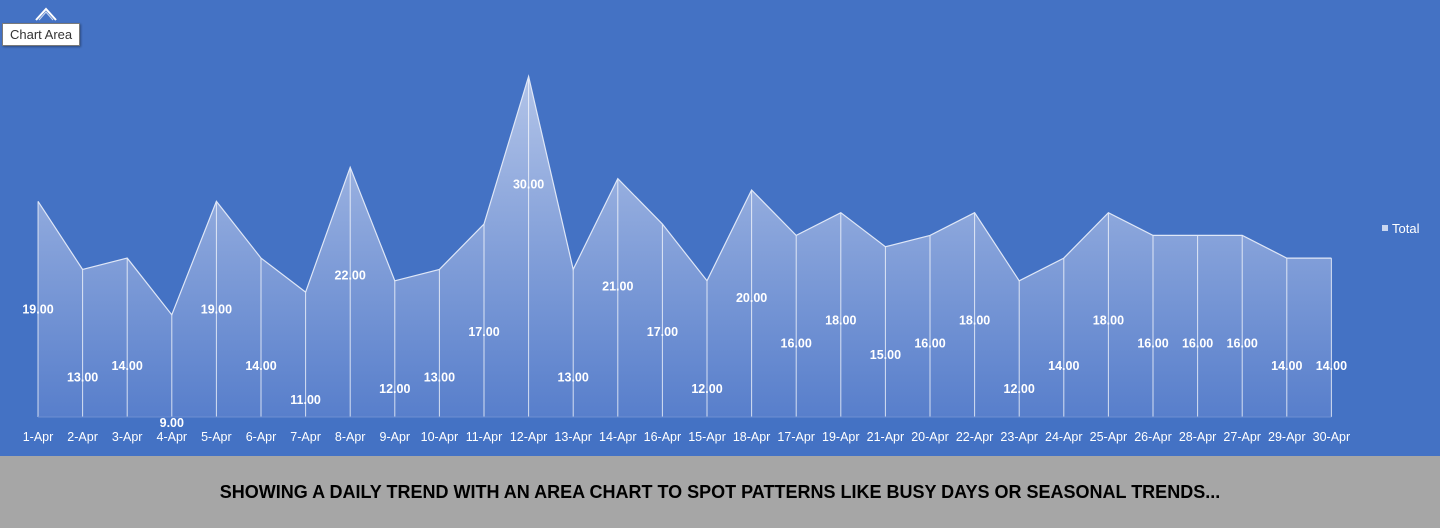 The height and width of the screenshot is (528, 1440). What do you see at coordinates (529, 437) in the screenshot?
I see `x-tick-label: 12-Apr` at bounding box center [529, 437].